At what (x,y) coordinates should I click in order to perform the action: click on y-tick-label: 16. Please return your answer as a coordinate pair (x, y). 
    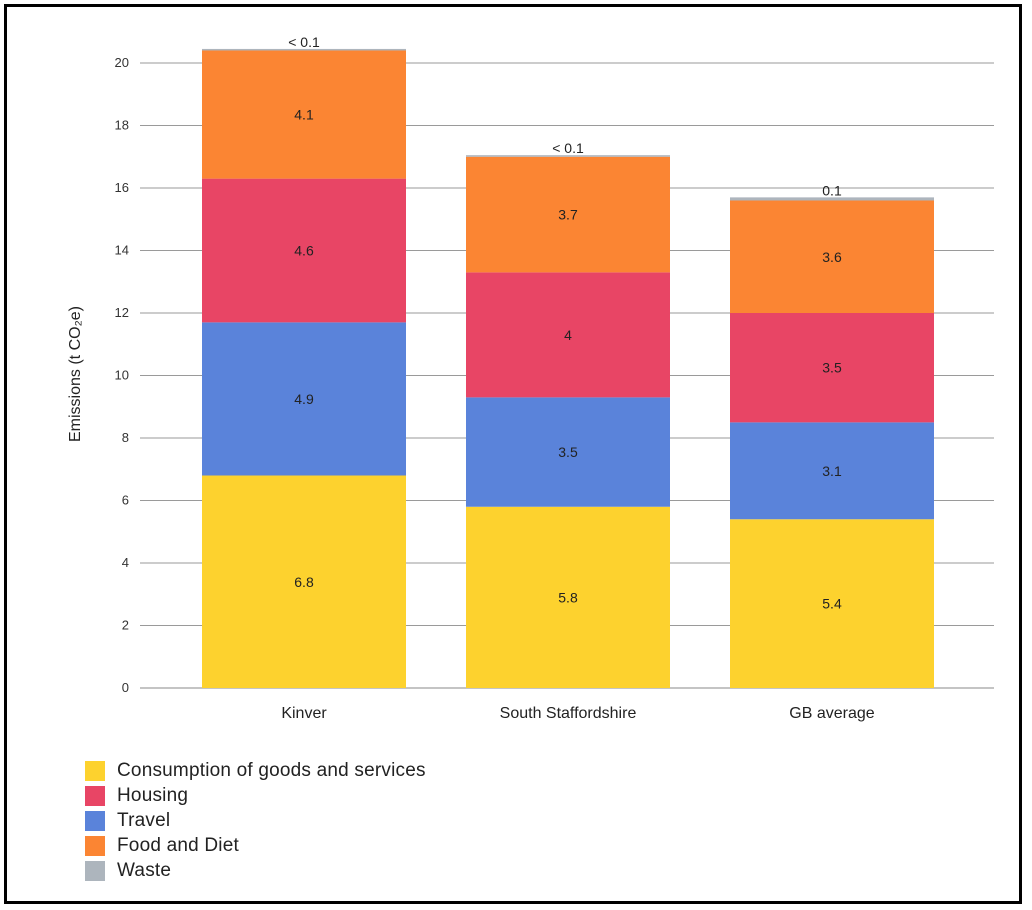
    Looking at the image, I should click on (122, 187).